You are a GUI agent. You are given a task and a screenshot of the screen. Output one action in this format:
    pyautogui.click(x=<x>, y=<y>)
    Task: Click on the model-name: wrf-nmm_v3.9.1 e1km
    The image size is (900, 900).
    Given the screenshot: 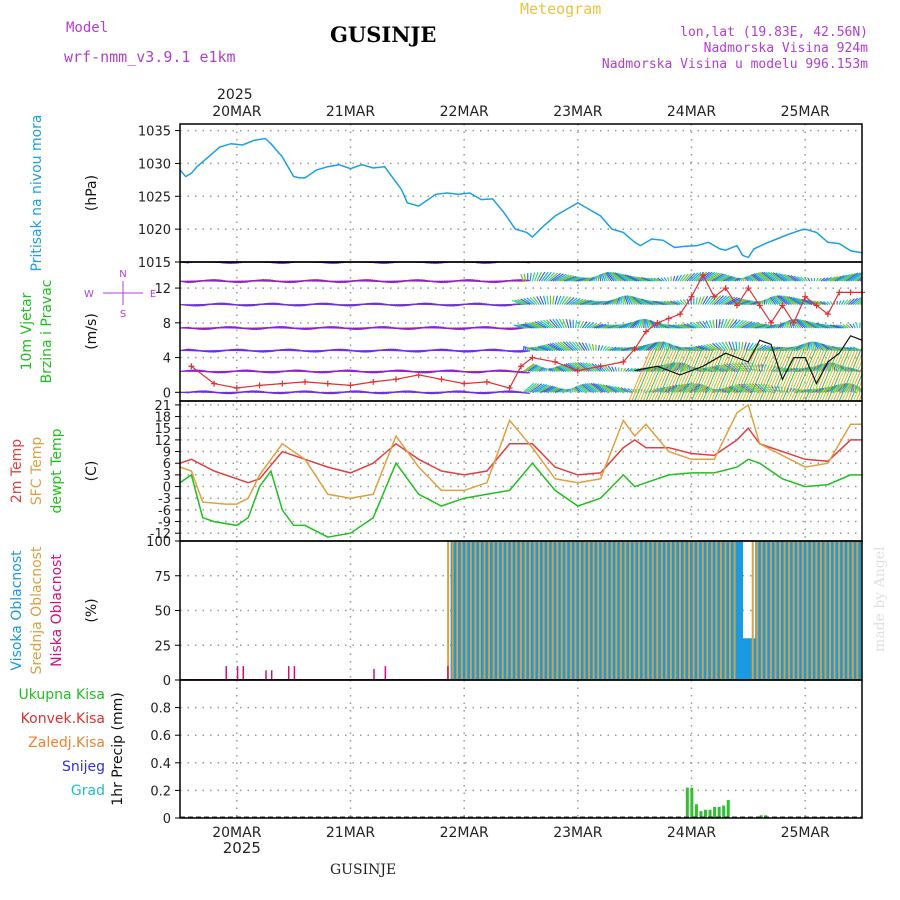 What is the action you would take?
    pyautogui.click(x=150, y=57)
    